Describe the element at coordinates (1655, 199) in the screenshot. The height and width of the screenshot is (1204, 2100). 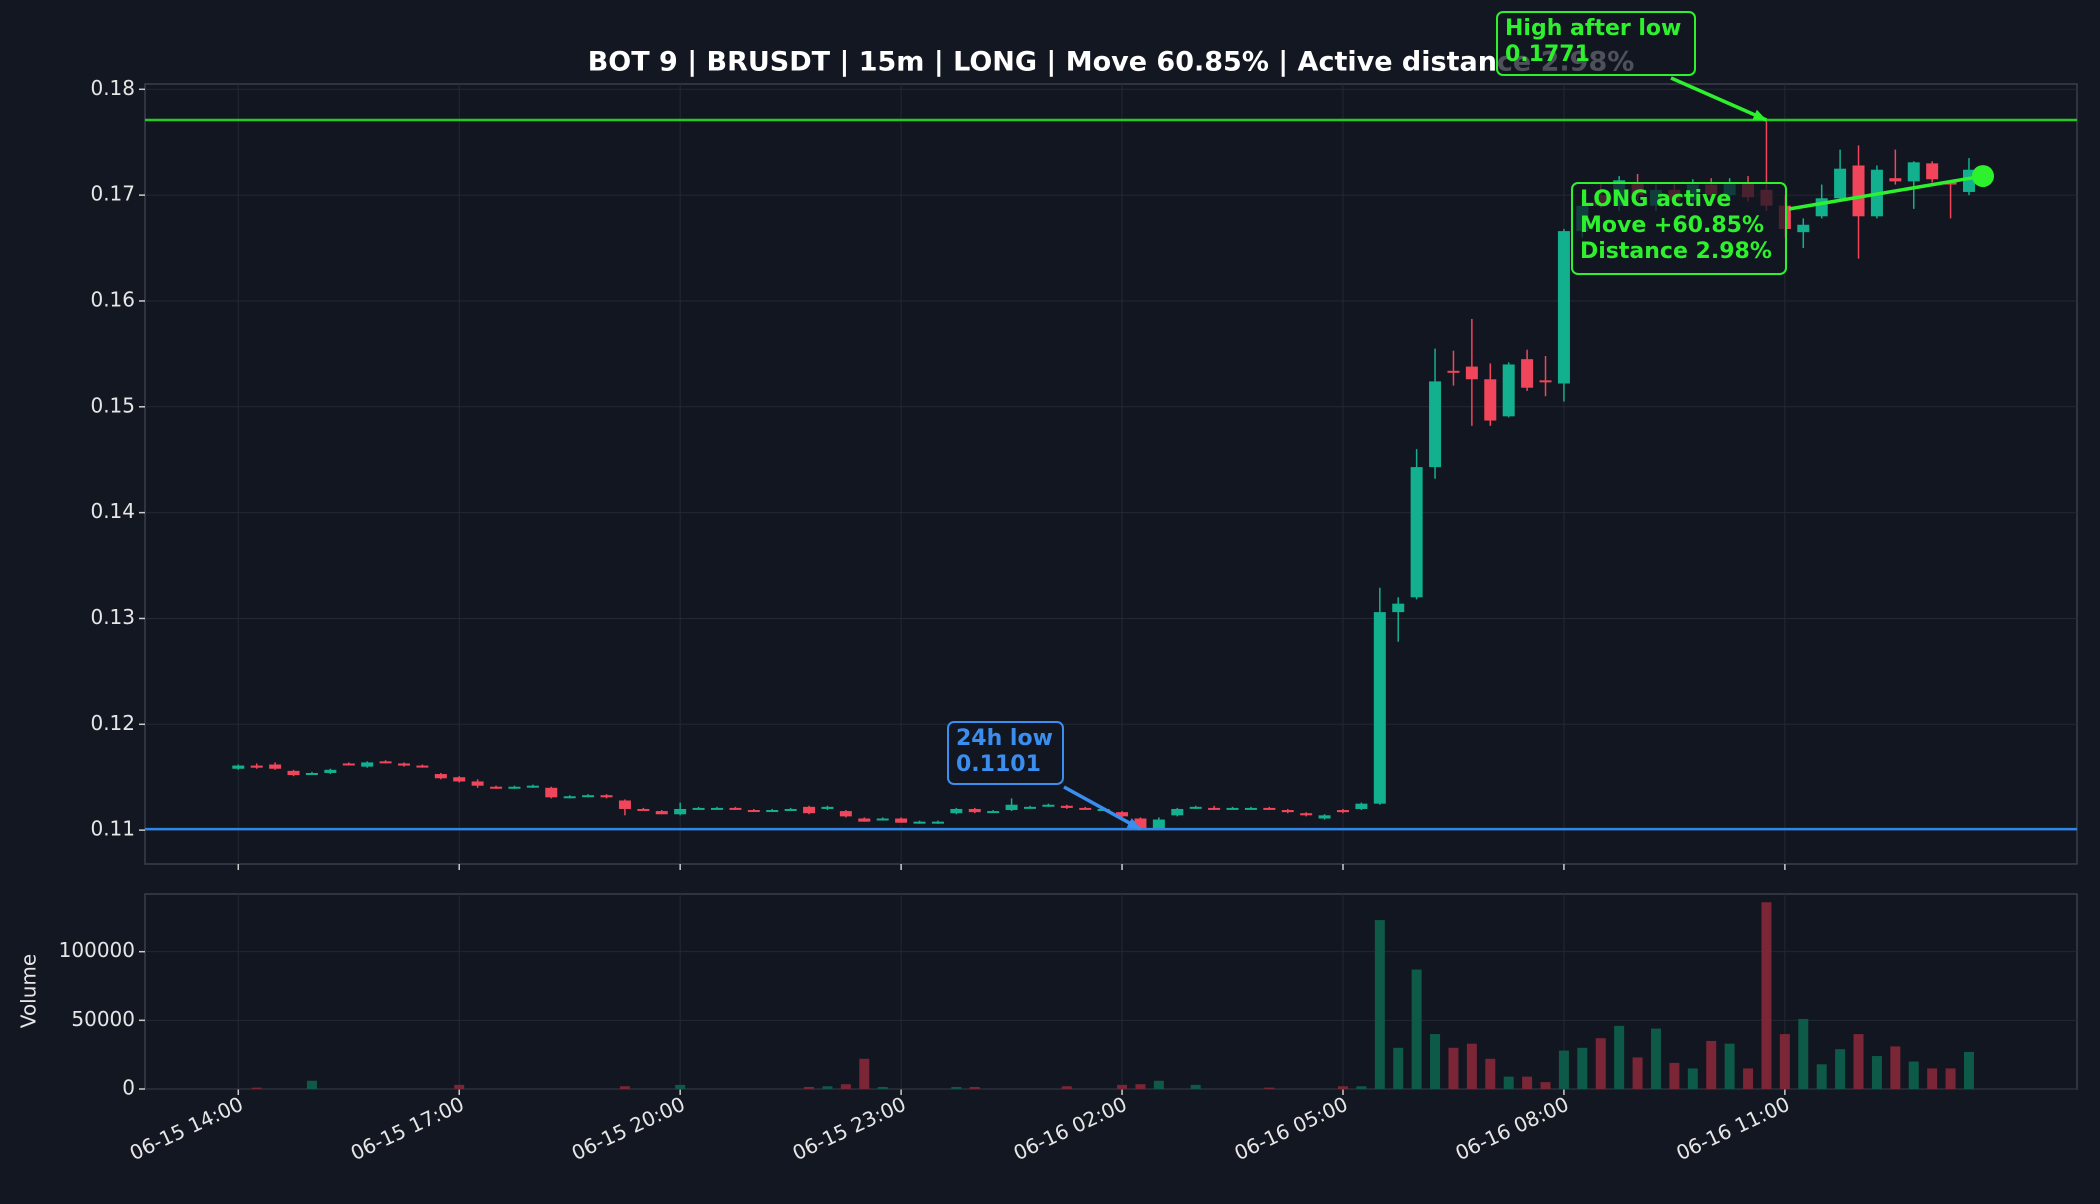
I see `annotation-text: LONG active` at that location.